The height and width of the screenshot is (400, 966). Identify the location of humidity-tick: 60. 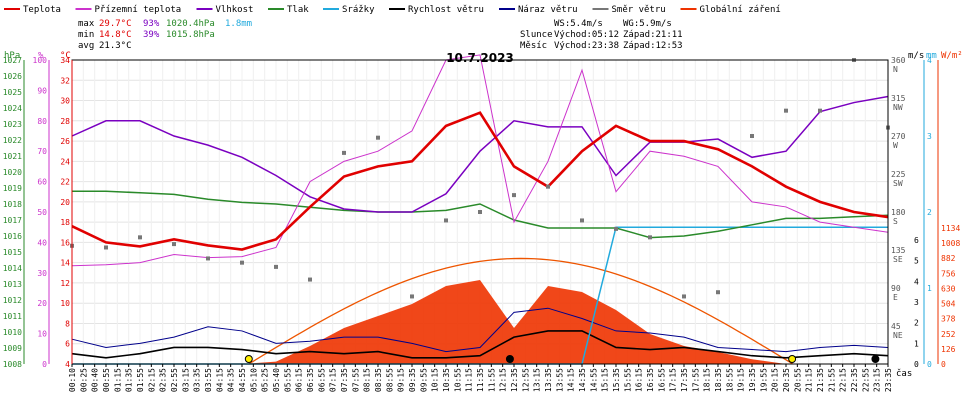
(42, 182).